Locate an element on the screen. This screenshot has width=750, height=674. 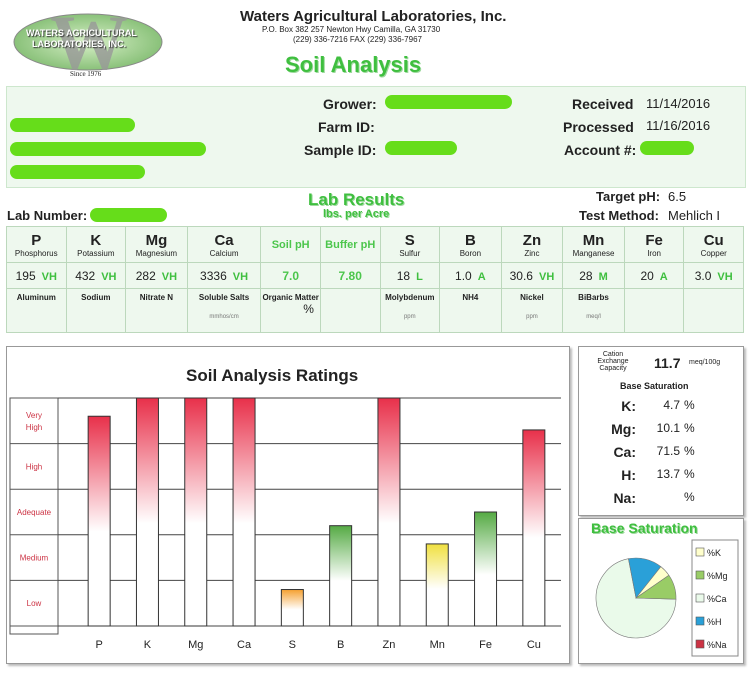
nutrient-symbol: Buffer pH is located at coordinates (350, 244).